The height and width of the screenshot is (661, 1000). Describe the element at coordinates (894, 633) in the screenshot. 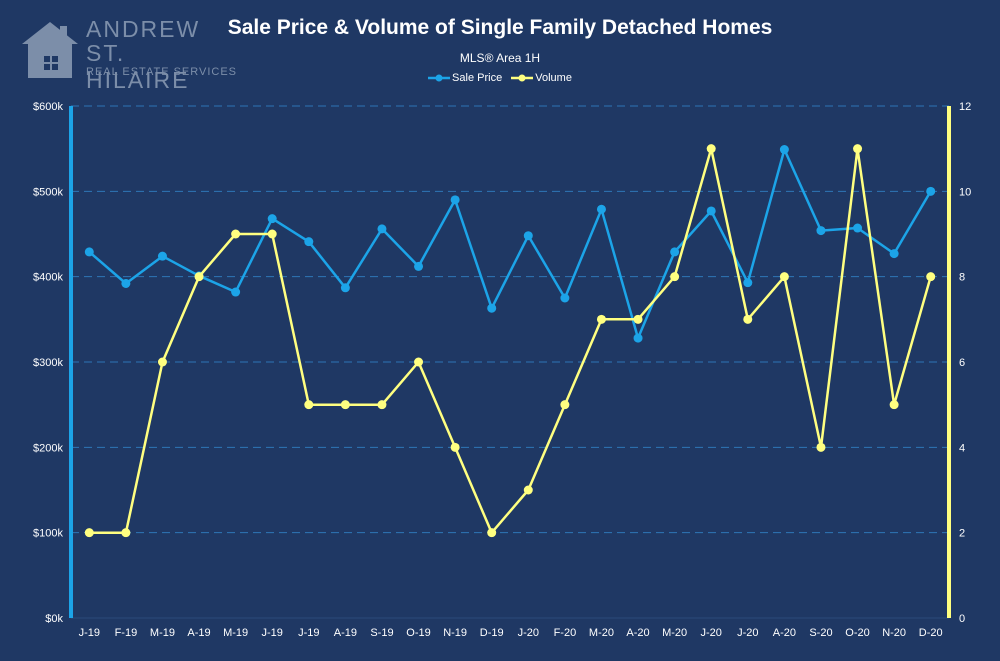

I see `x-tick-label: N-20` at that location.